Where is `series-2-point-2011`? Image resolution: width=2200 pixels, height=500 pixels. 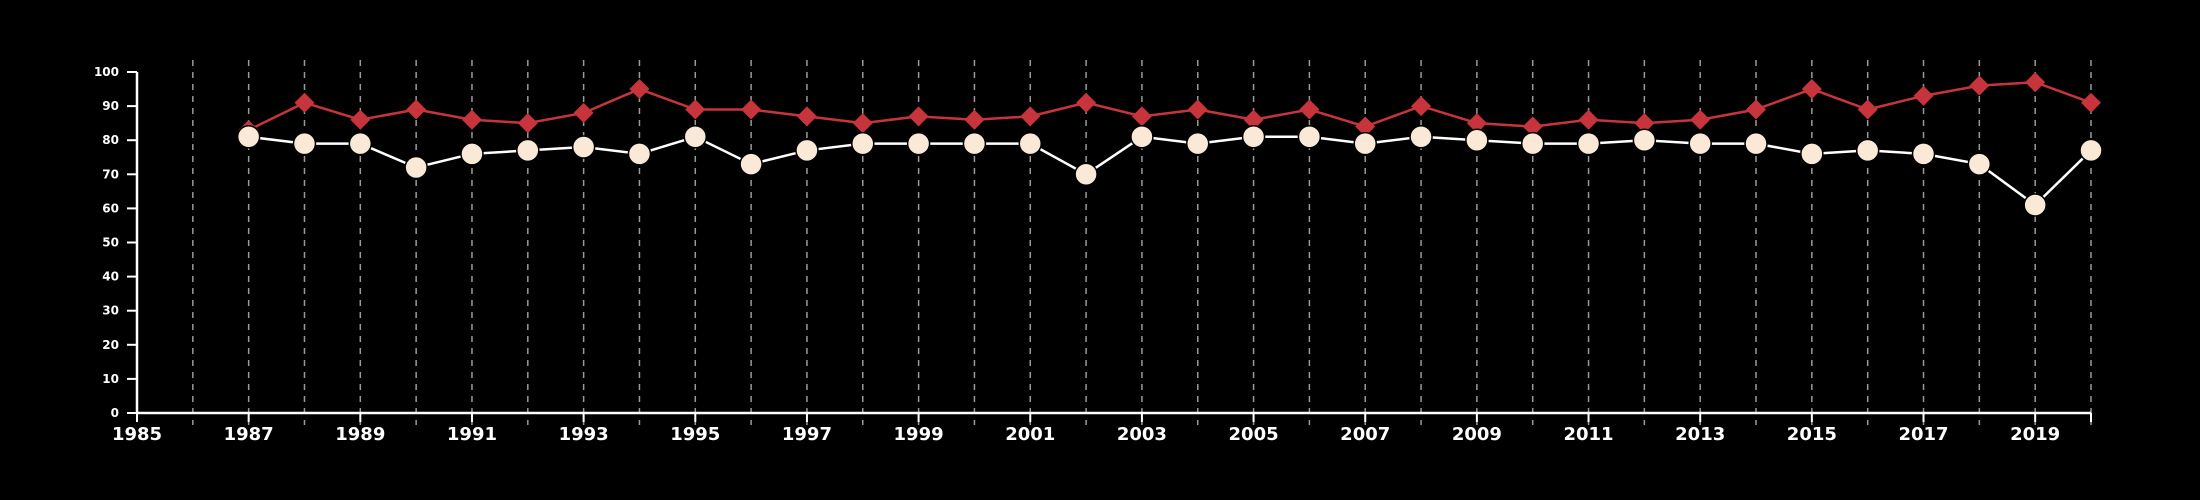 series-2-point-2011 is located at coordinates (1588, 143).